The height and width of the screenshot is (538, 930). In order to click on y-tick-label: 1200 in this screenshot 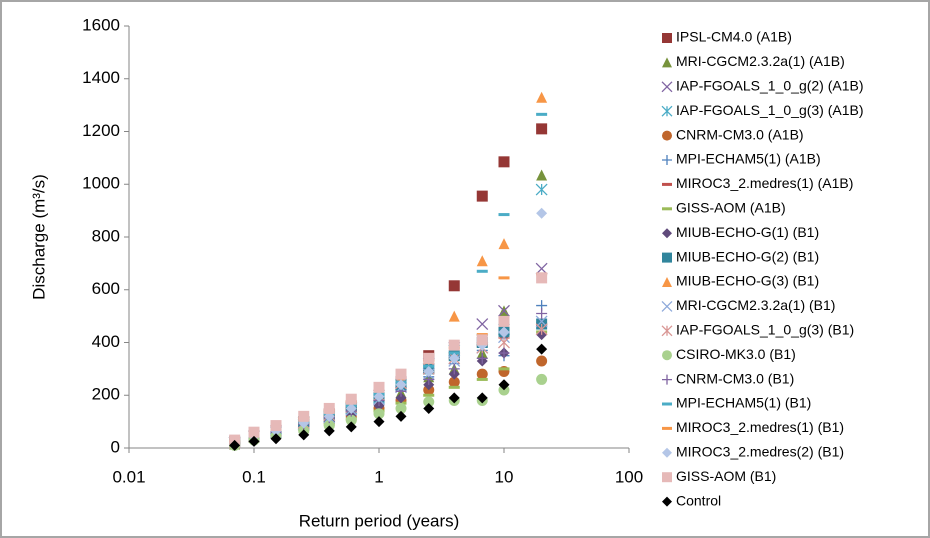, I will do `click(101, 130)`.